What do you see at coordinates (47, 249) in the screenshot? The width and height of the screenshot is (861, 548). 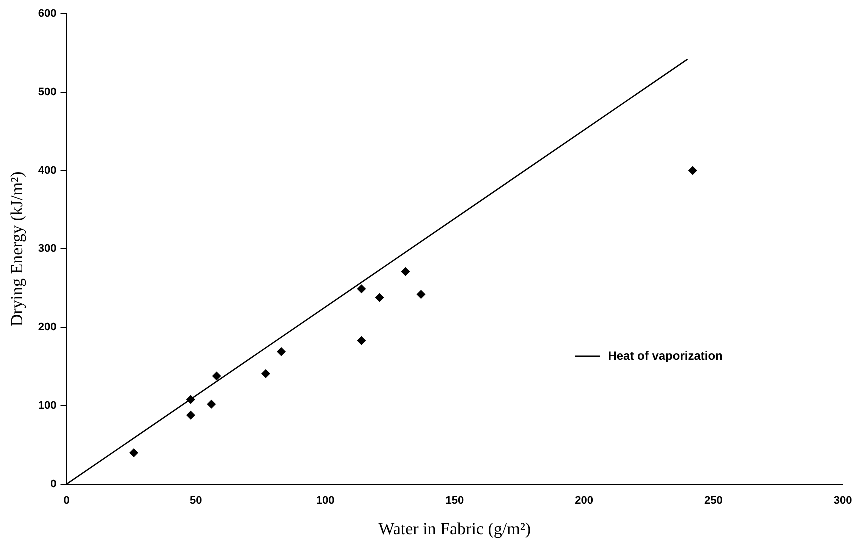 I see `y-tick-label: 300` at bounding box center [47, 249].